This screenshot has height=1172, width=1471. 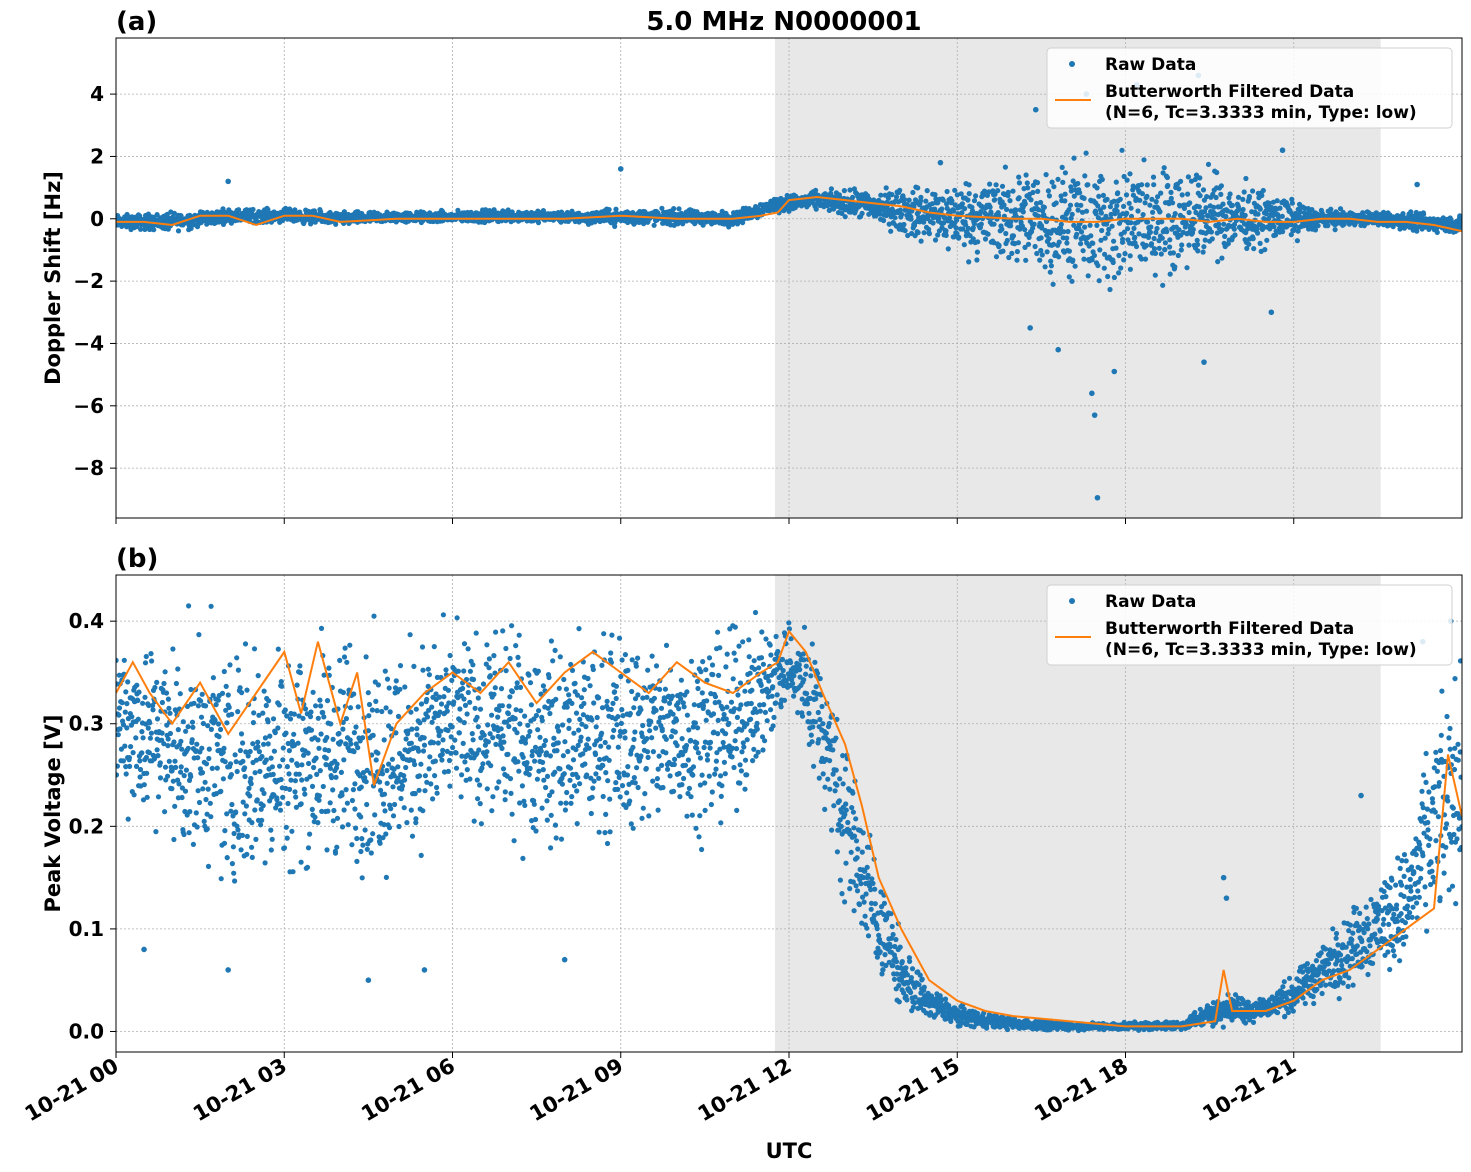 I want to click on y-tick-label: 0, so click(x=97, y=219).